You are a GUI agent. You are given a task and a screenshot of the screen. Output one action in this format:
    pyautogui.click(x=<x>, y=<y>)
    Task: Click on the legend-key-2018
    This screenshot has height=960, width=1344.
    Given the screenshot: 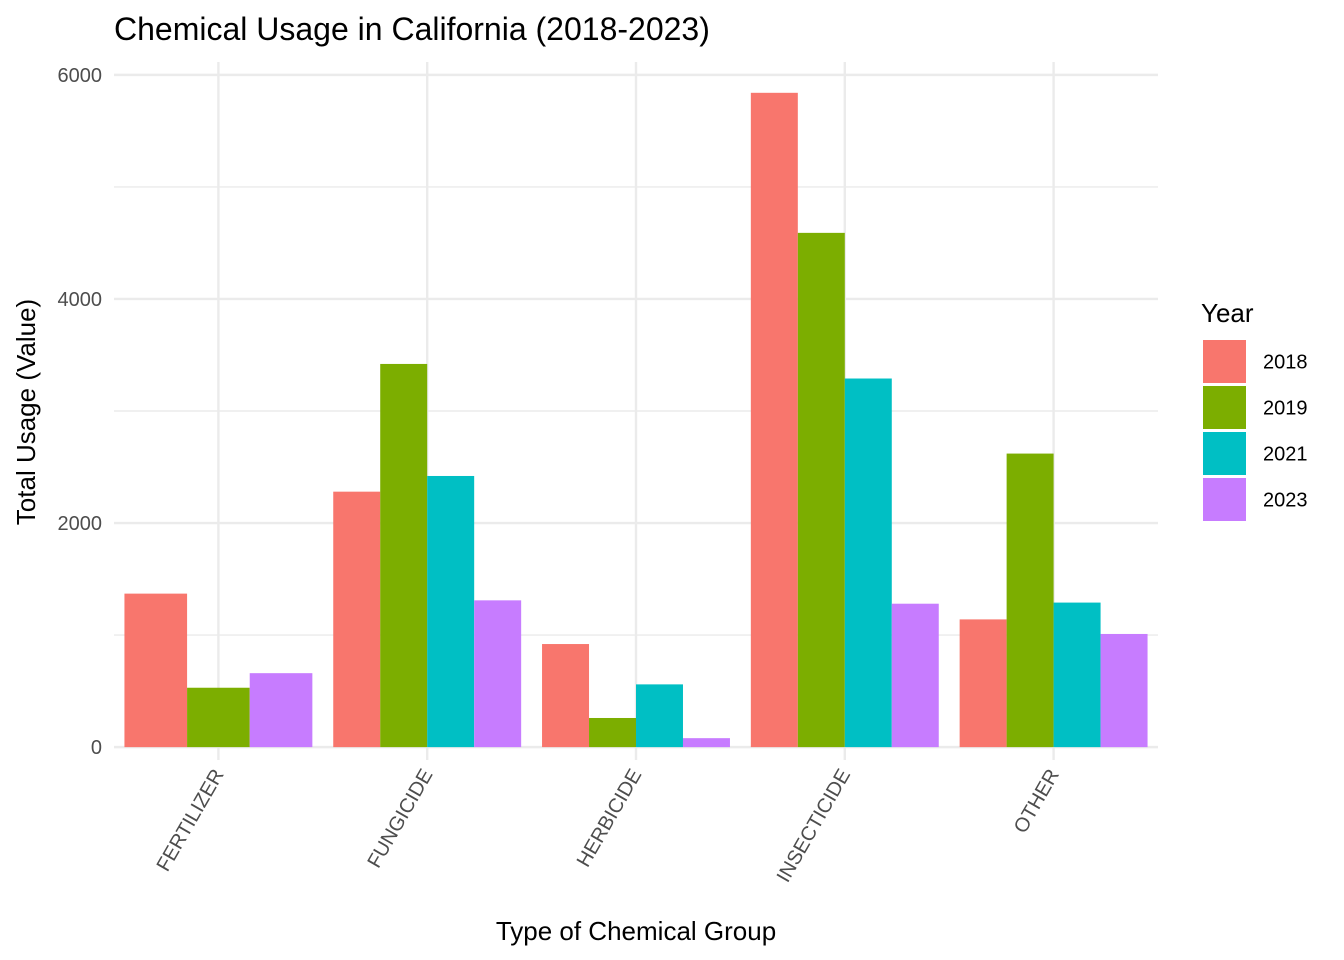 What is the action you would take?
    pyautogui.click(x=1224, y=361)
    